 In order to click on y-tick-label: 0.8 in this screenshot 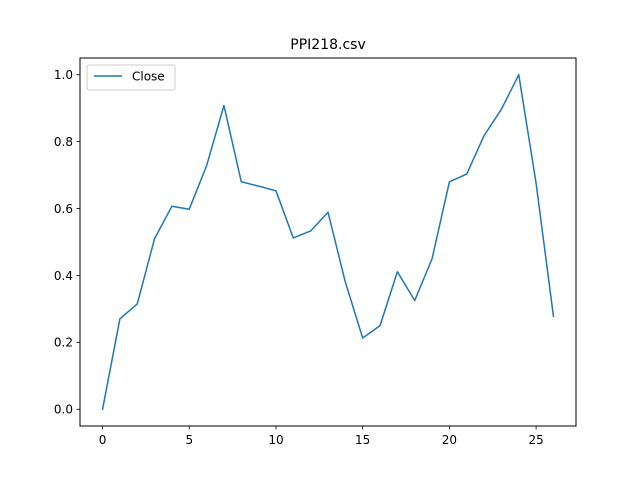, I will do `click(63, 142)`.